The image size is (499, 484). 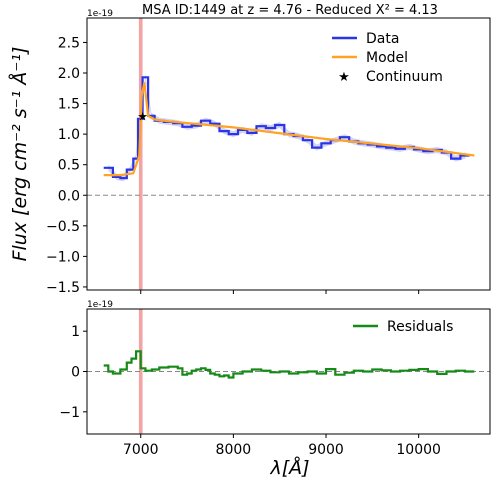 I want to click on continuum-star-point: ★, so click(x=142, y=116).